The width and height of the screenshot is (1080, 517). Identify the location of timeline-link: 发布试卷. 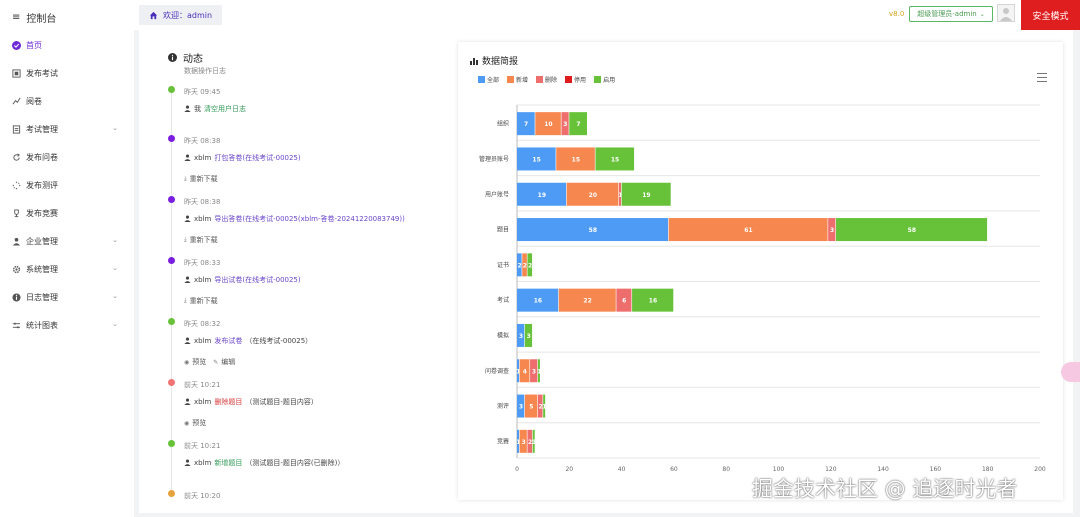
(228, 341).